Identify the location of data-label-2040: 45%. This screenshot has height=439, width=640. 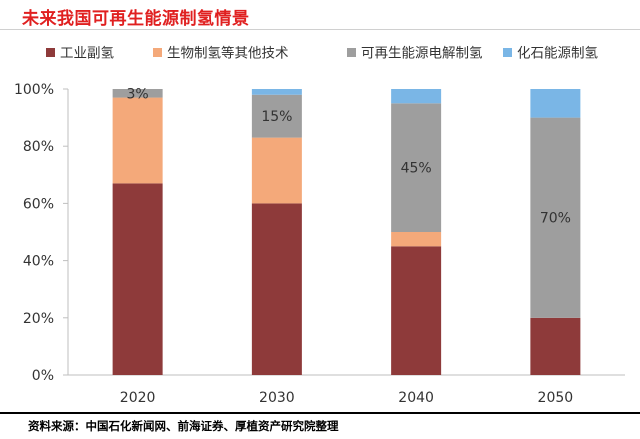
(416, 169).